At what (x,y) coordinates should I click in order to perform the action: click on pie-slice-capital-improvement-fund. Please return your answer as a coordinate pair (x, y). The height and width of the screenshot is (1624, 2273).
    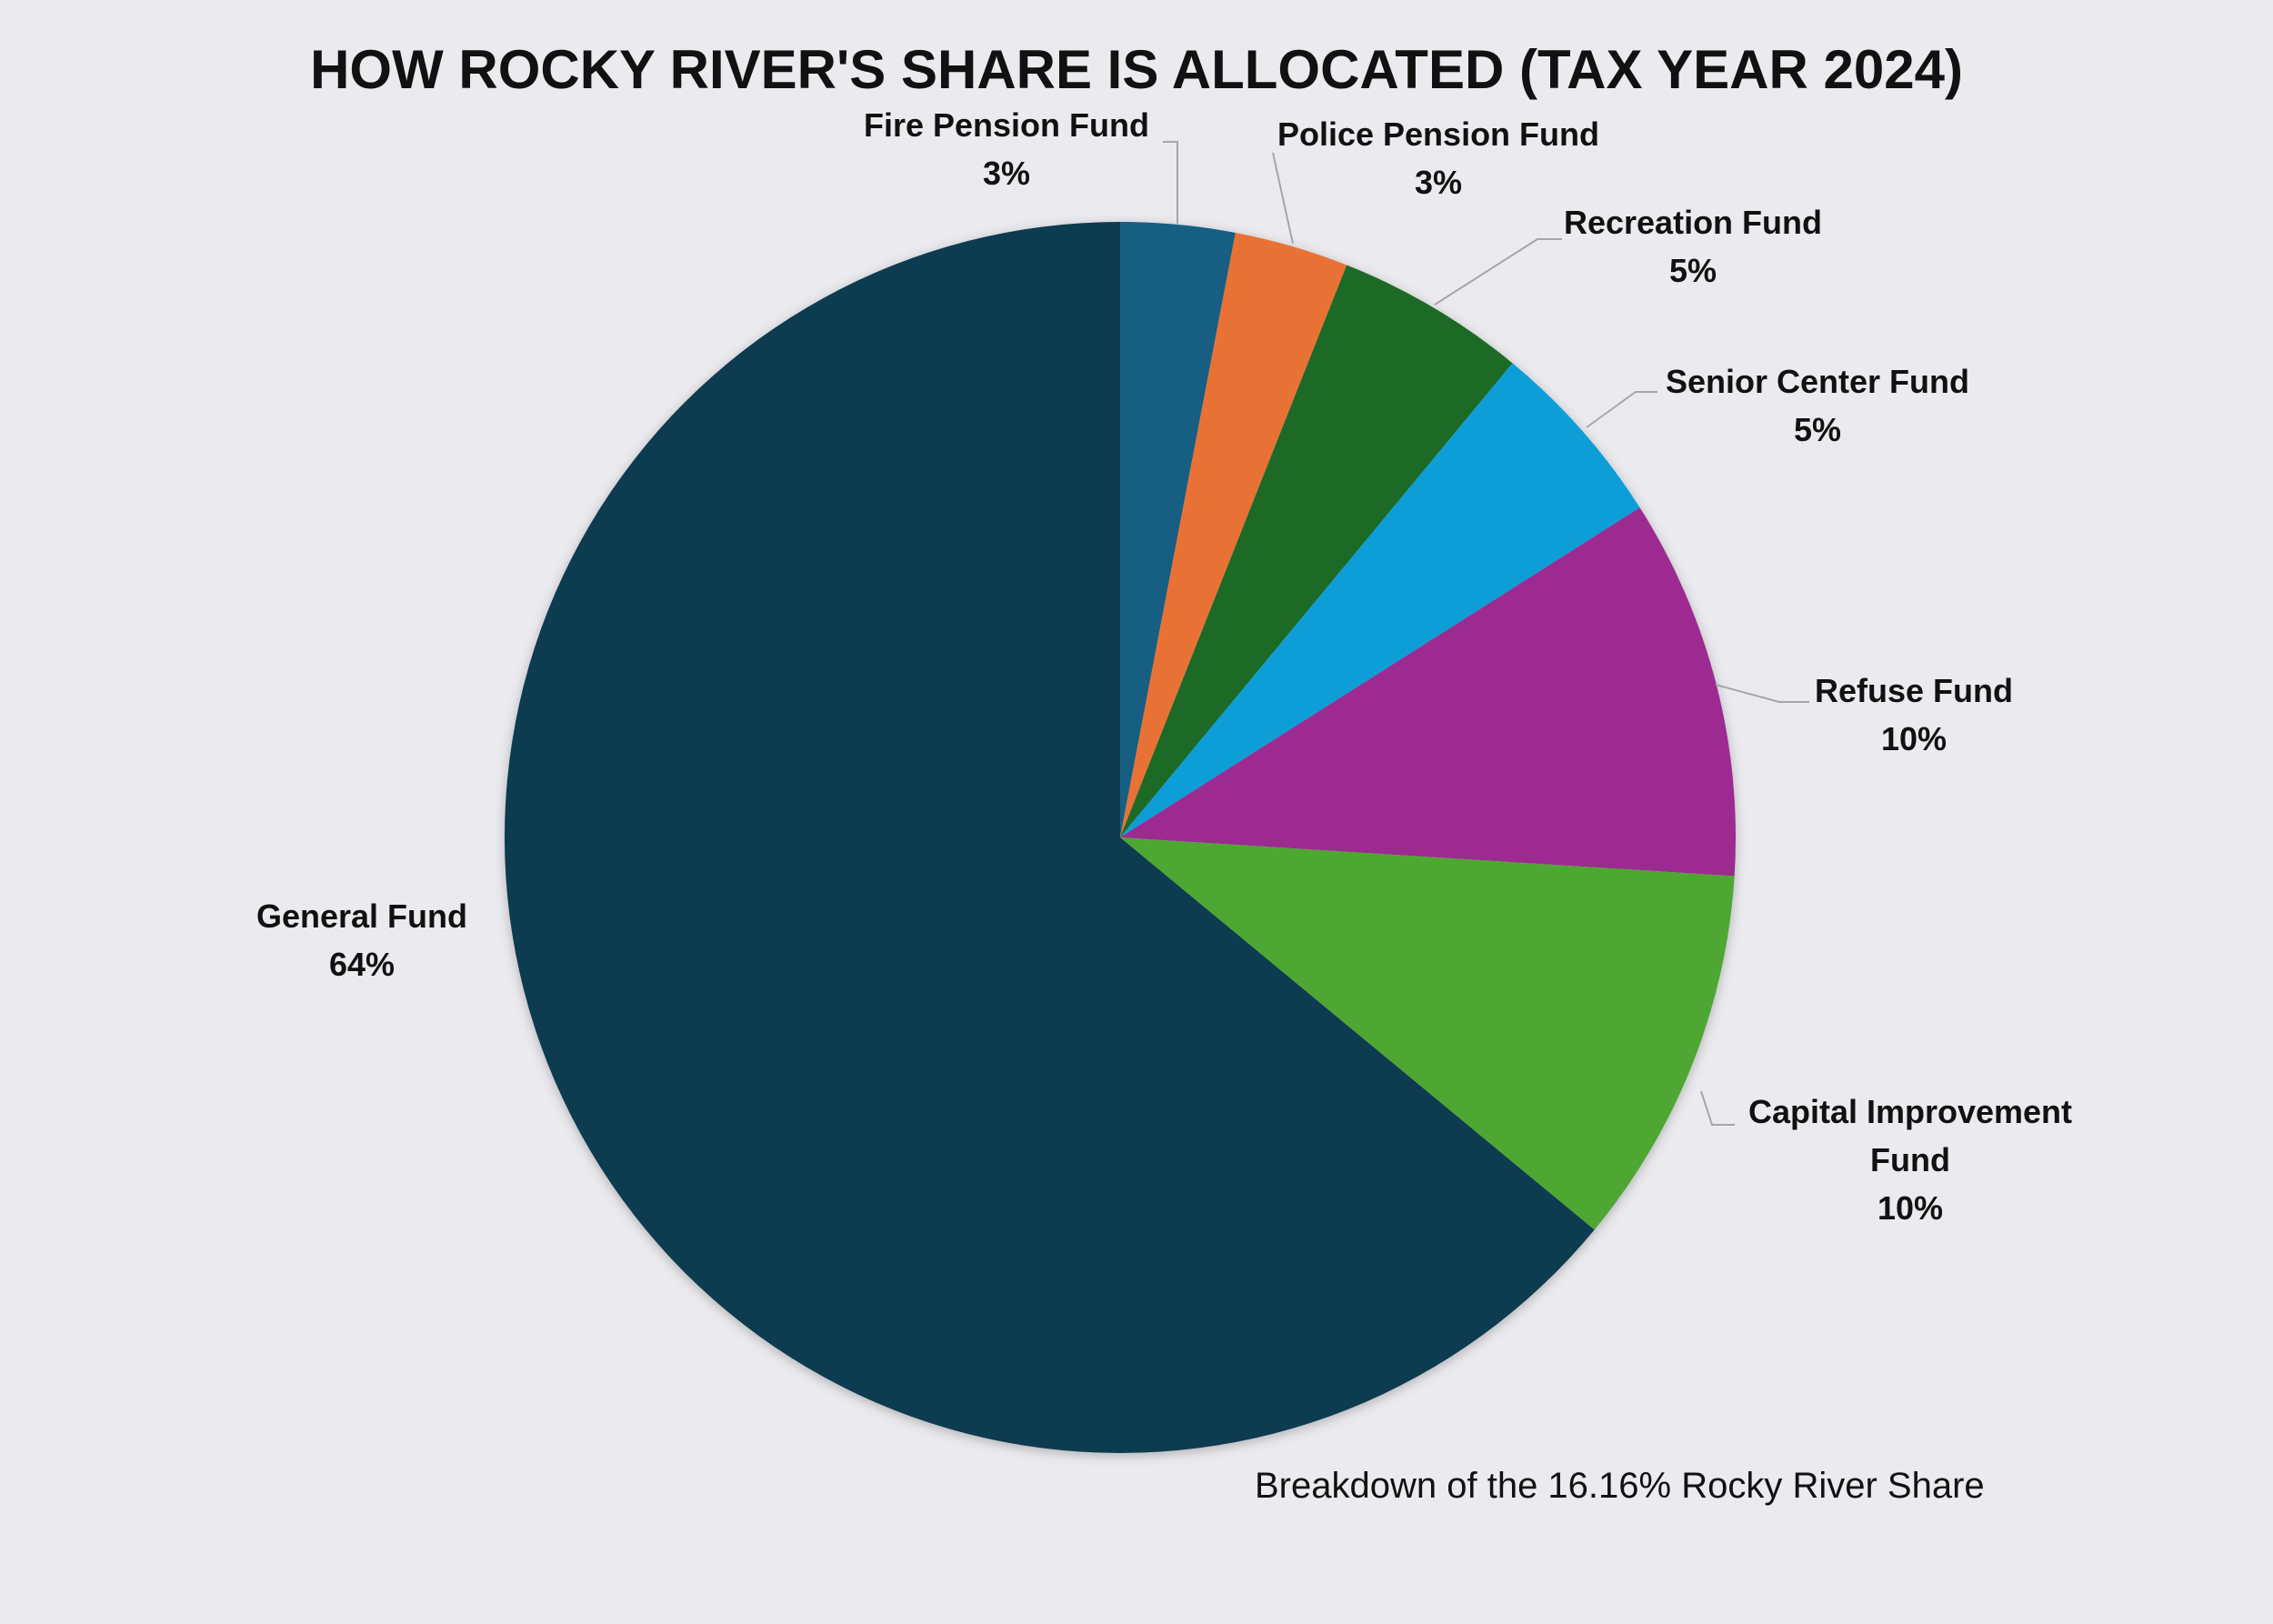
    Looking at the image, I should click on (1427, 1033).